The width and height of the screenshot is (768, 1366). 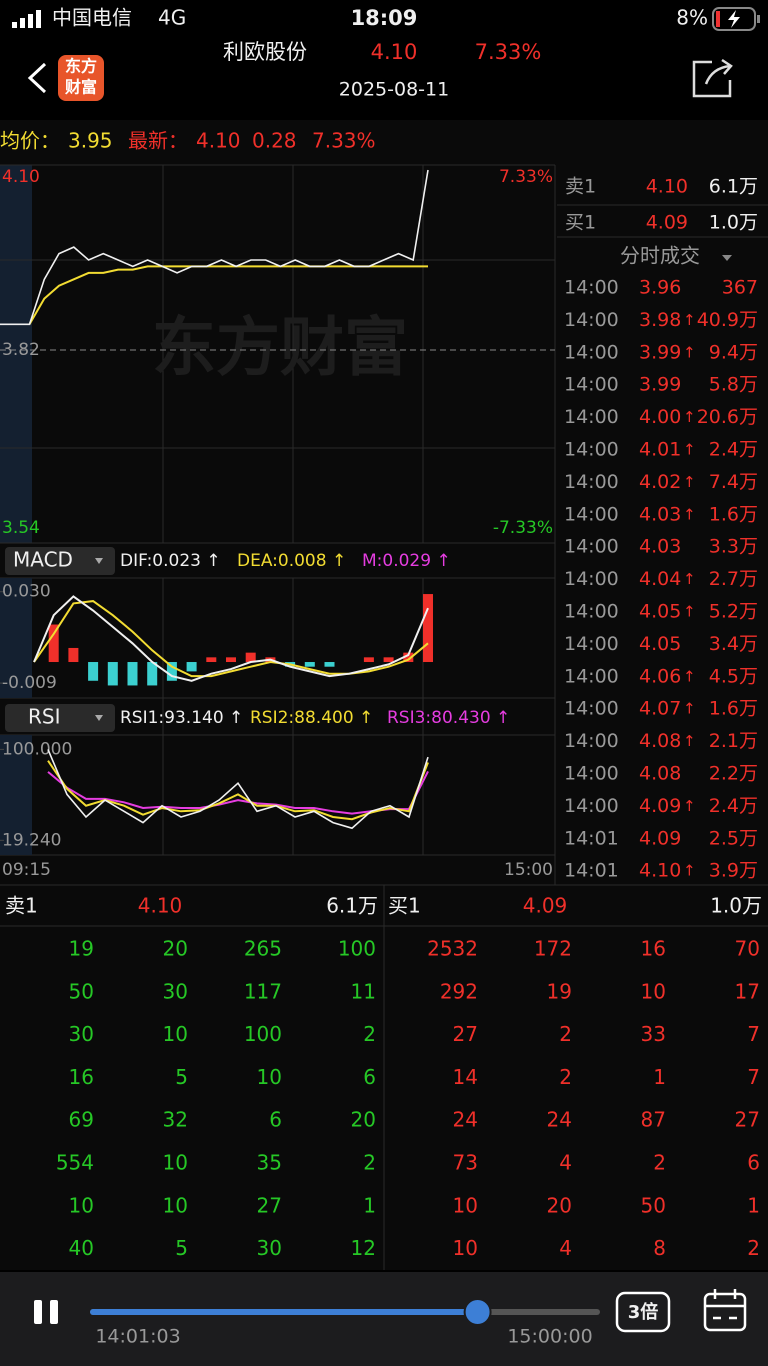 What do you see at coordinates (692, 18) in the screenshot?
I see `battery-level: 8%` at bounding box center [692, 18].